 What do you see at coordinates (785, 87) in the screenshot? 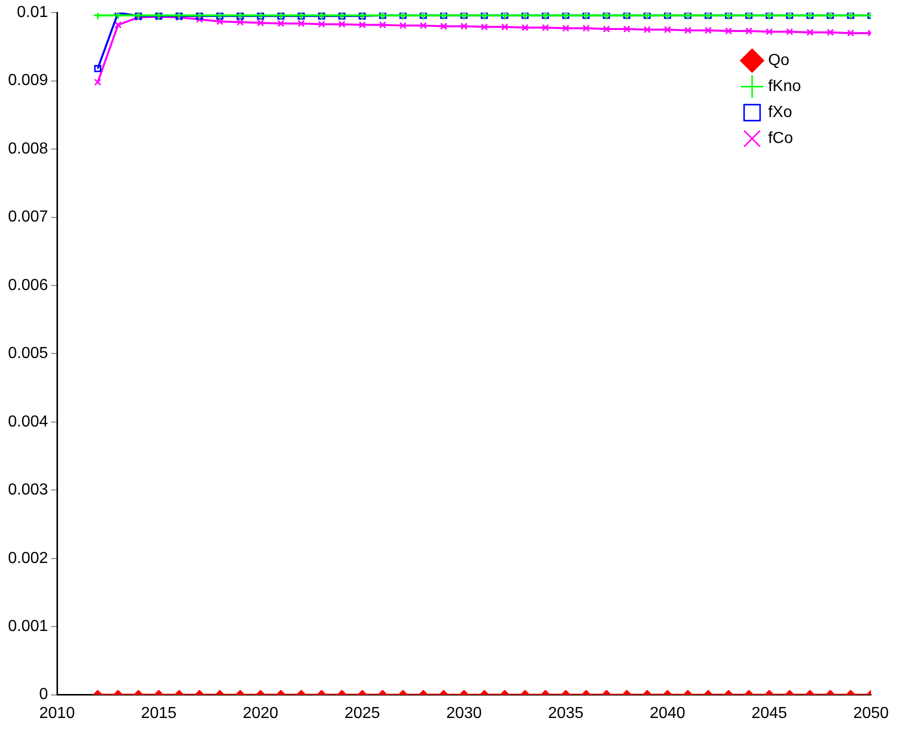
I see `legend-label: fKno` at bounding box center [785, 87].